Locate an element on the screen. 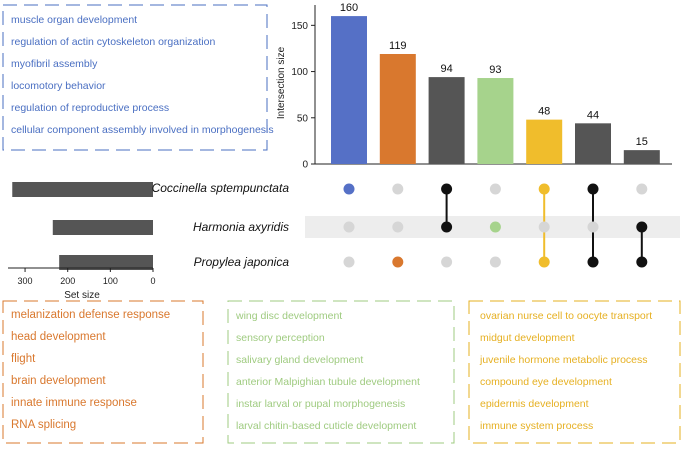  yellow-term: compound eye development is located at coordinates (546, 382).